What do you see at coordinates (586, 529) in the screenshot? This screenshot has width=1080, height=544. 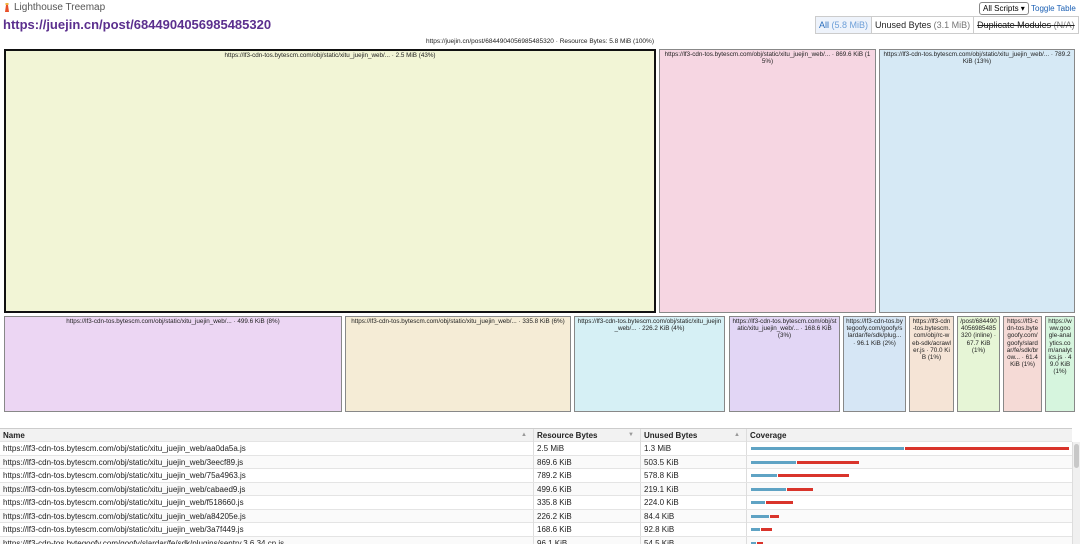 I see `row-resource: 168.6 KiB` at bounding box center [586, 529].